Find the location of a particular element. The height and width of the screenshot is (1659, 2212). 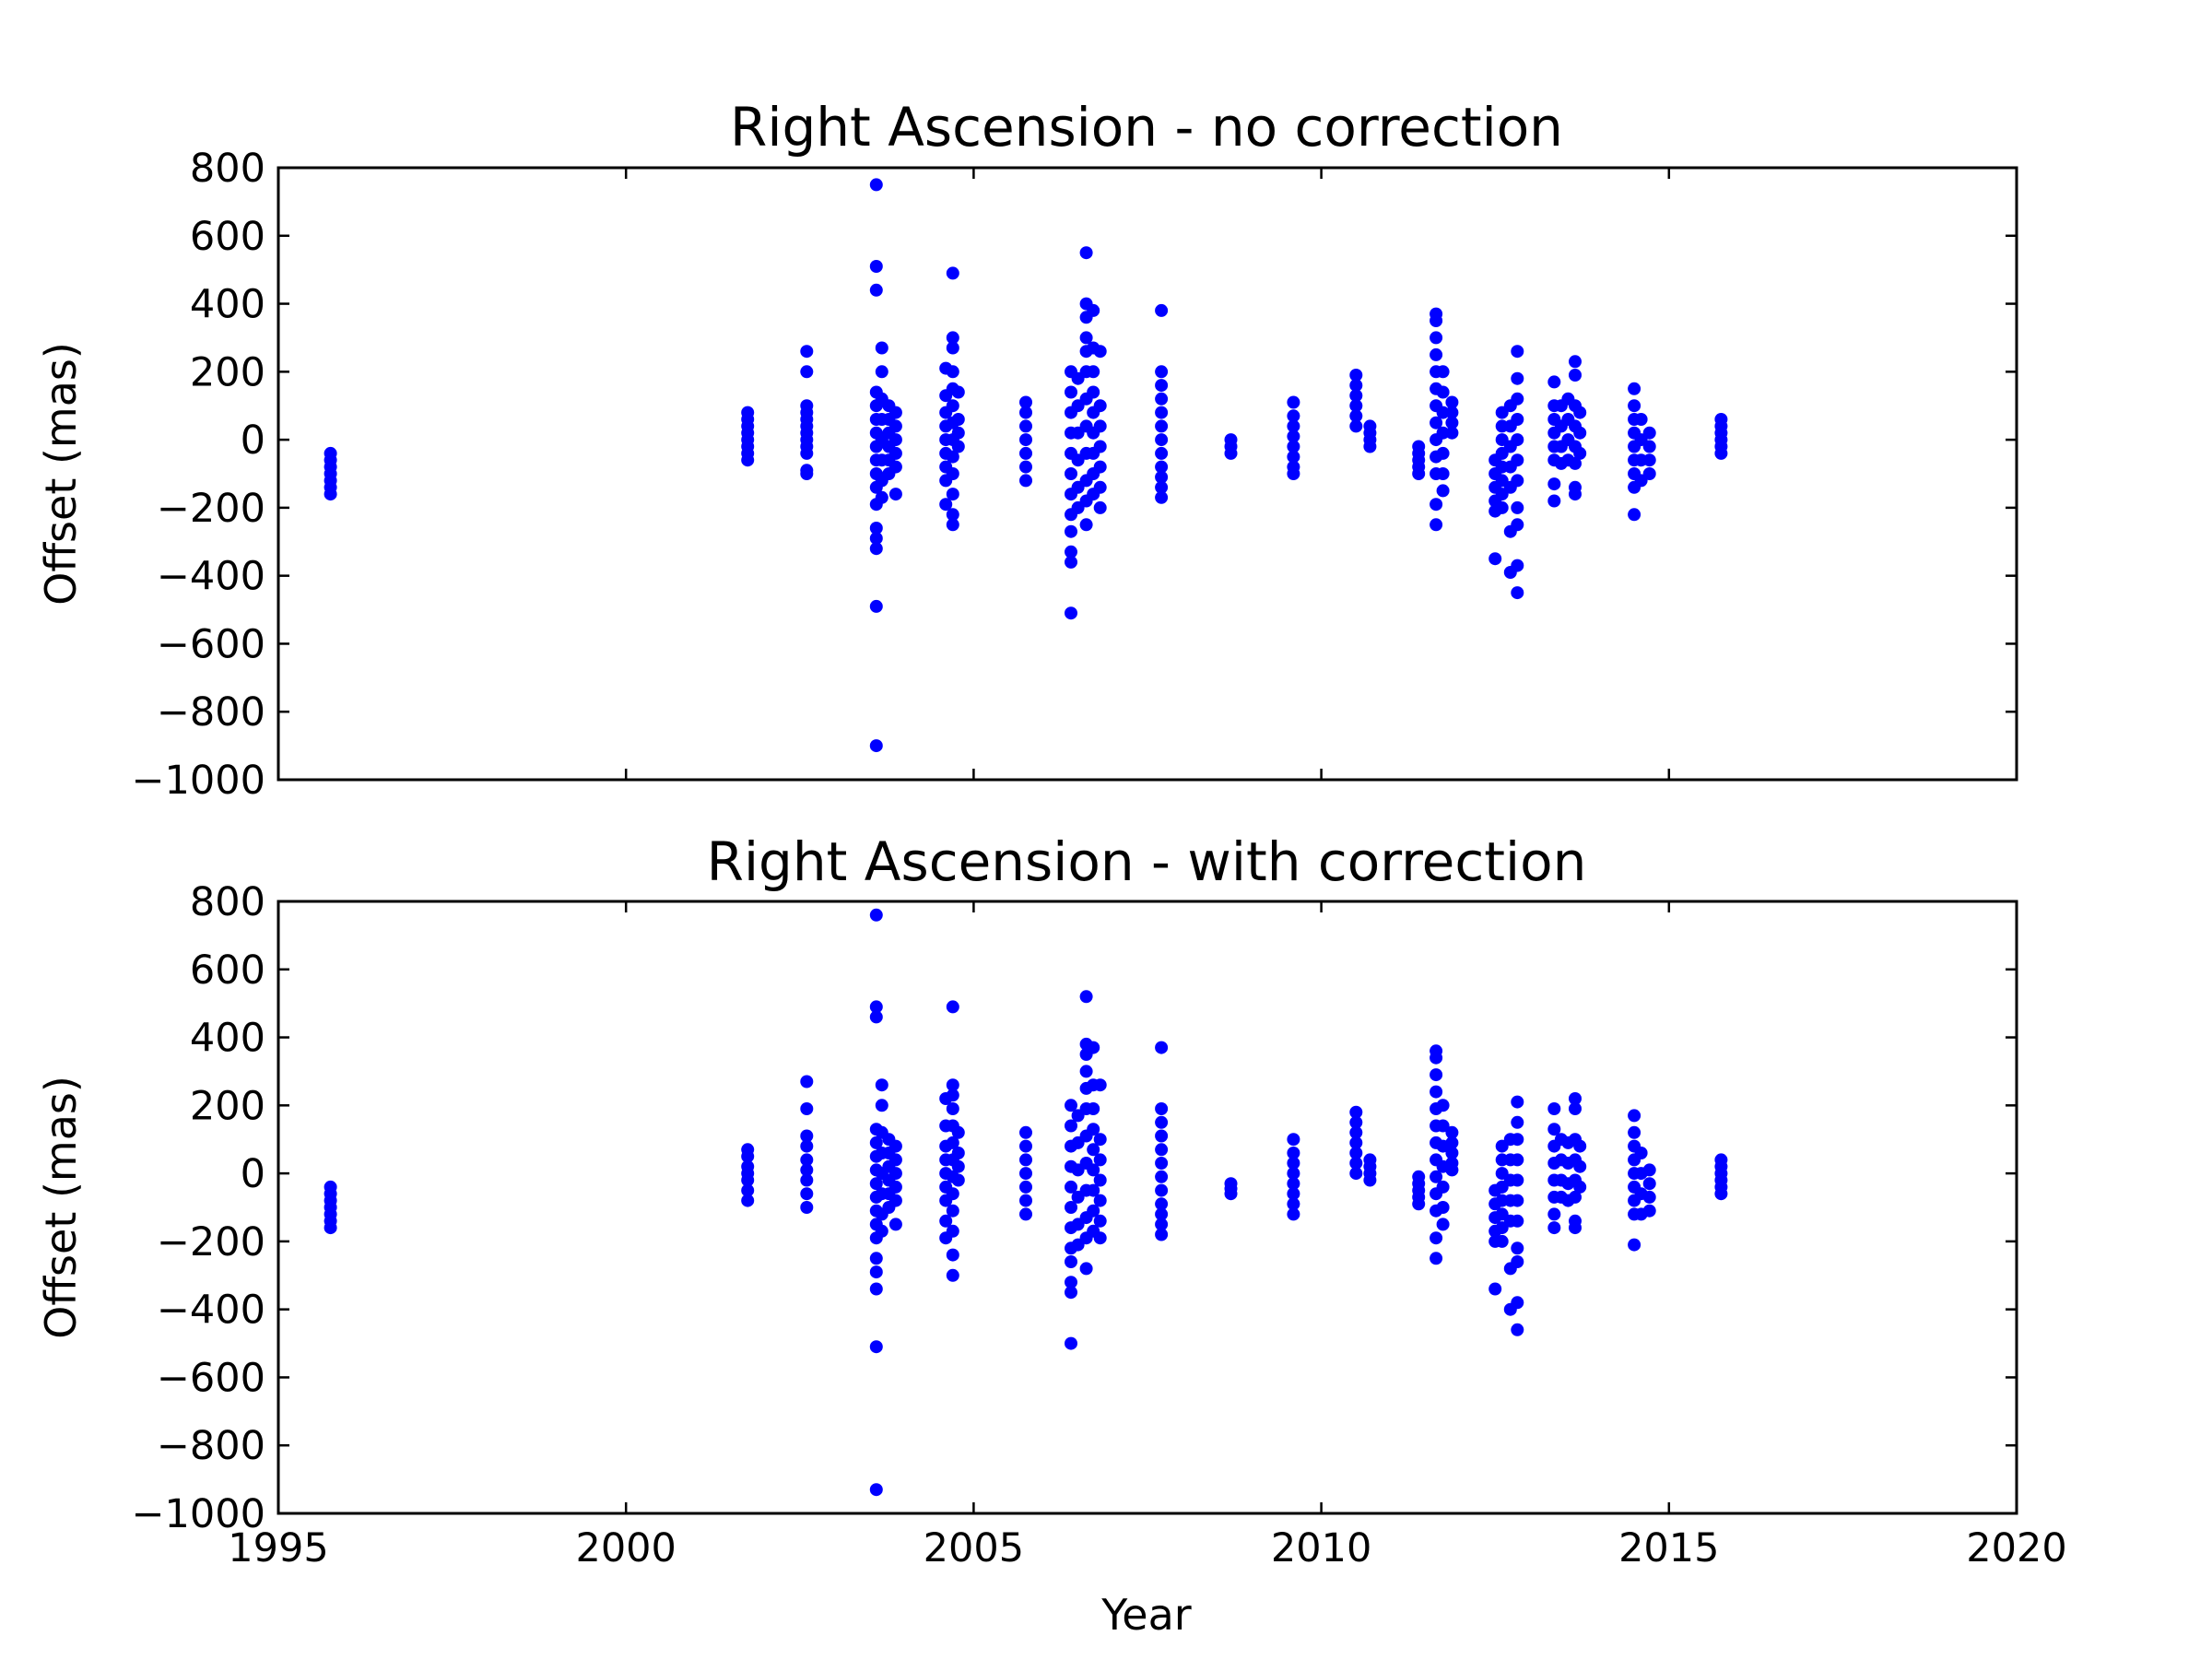

x-tick-label: 2020 is located at coordinates (2016, 1548).